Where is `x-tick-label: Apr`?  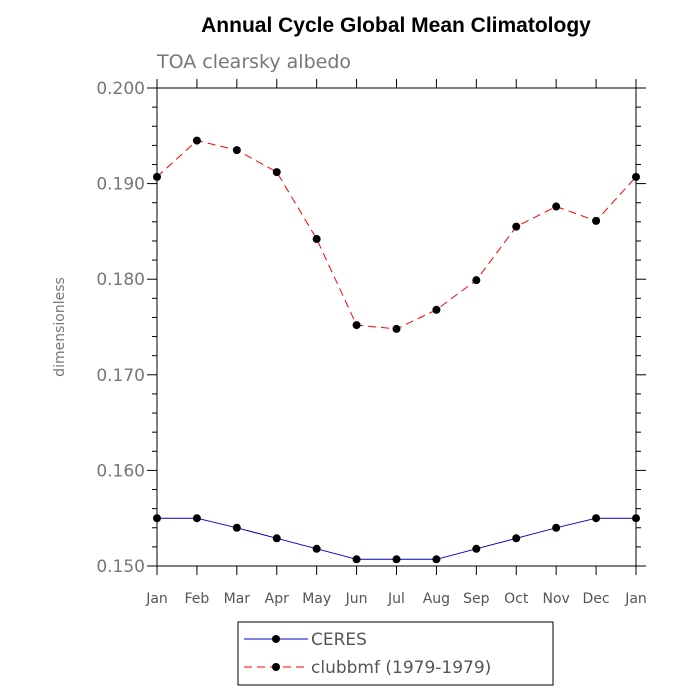 x-tick-label: Apr is located at coordinates (277, 599).